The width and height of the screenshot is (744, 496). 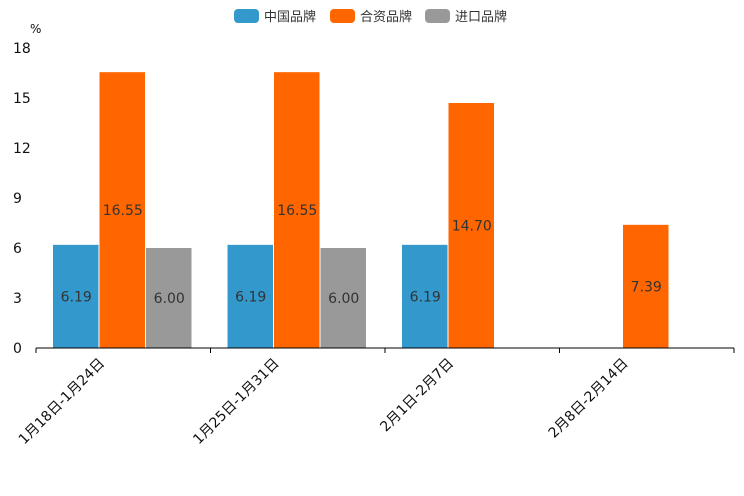 What do you see at coordinates (17, 349) in the screenshot?
I see `y-tick-label: 0` at bounding box center [17, 349].